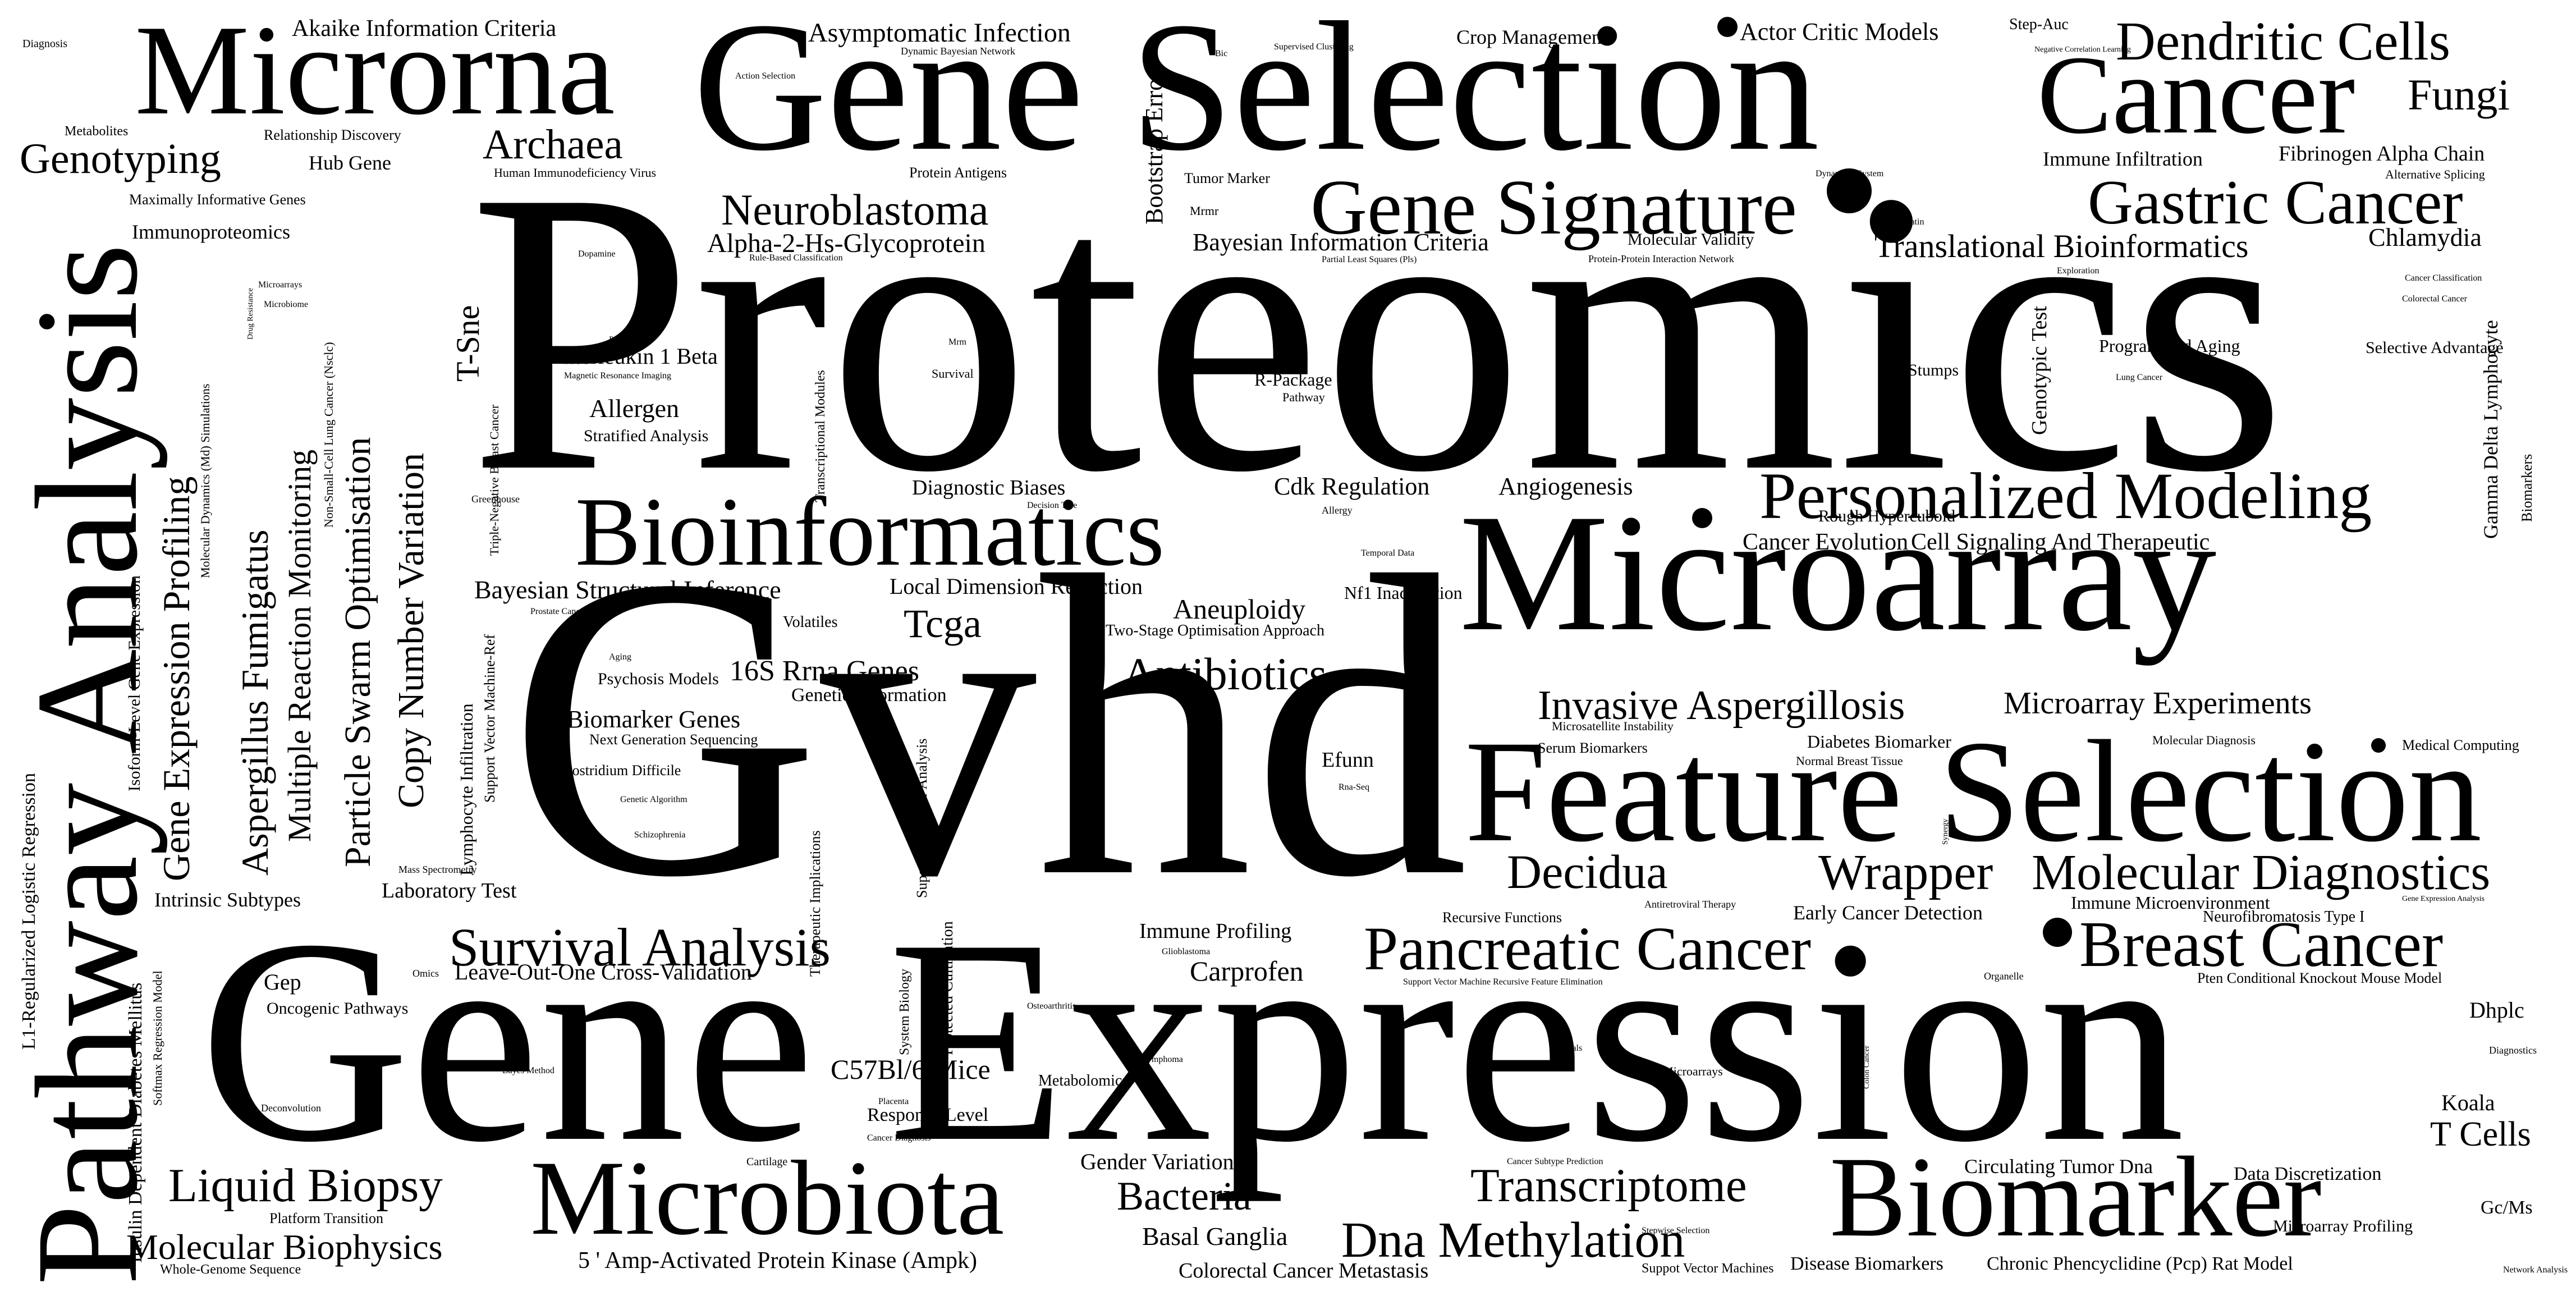  I want to click on word: Cancer, so click(2196, 95).